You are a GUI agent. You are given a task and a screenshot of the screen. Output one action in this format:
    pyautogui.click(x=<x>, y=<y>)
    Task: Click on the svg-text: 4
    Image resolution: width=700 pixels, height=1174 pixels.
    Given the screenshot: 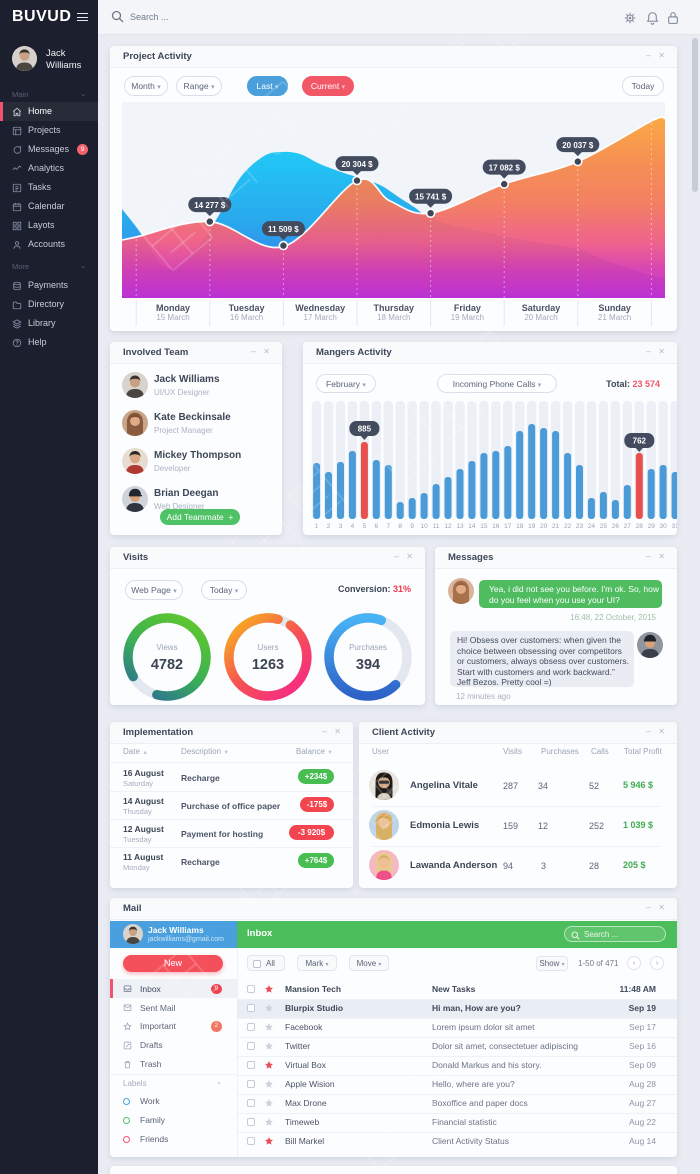 What is the action you would take?
    pyautogui.click(x=353, y=526)
    